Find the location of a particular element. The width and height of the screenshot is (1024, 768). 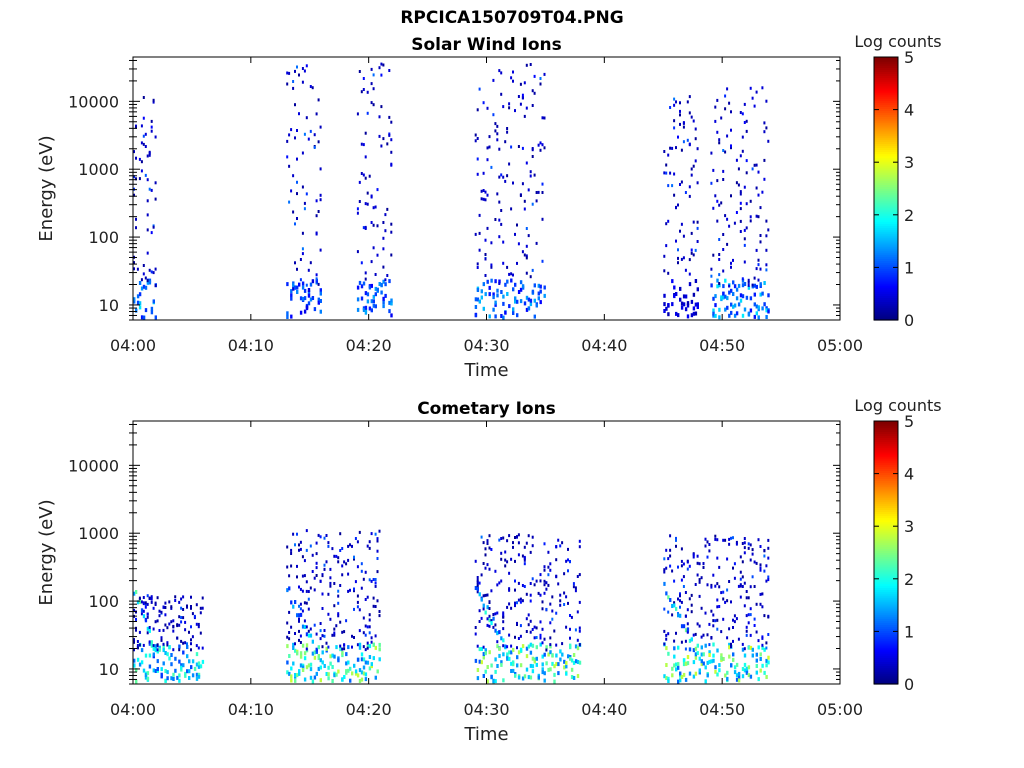

x-tick-label: 05:00 is located at coordinates (840, 345).